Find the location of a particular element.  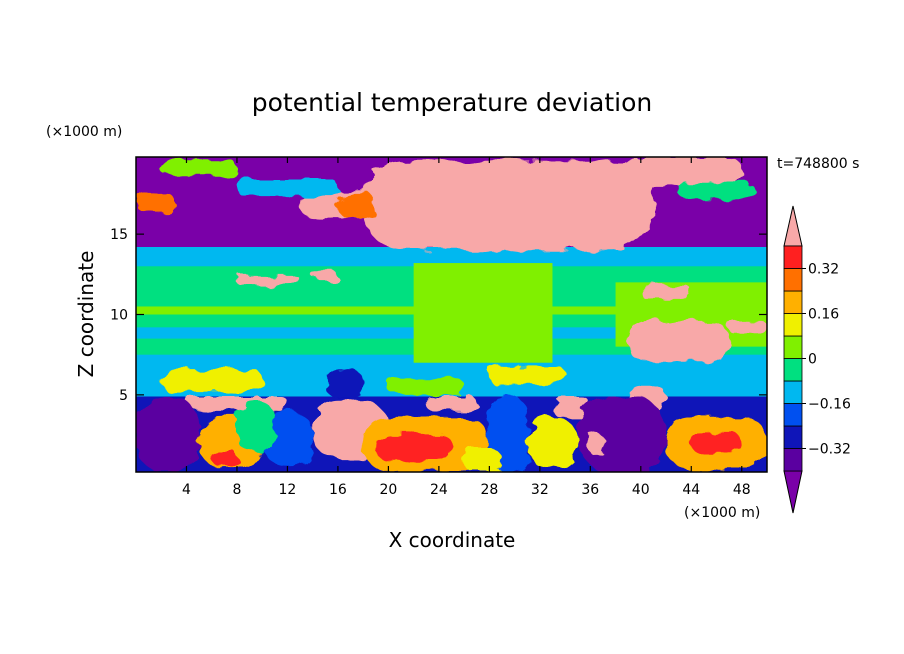

x-tick-label: 28 is located at coordinates (489, 490).